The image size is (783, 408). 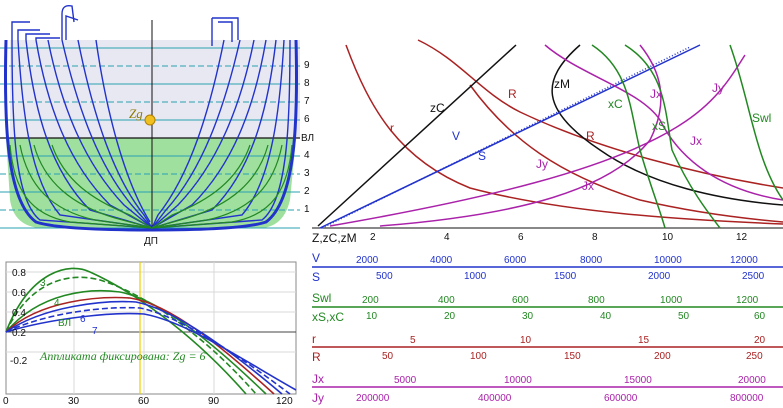 I want to click on curve-label-jx-right-2: Jx, so click(x=696, y=141).